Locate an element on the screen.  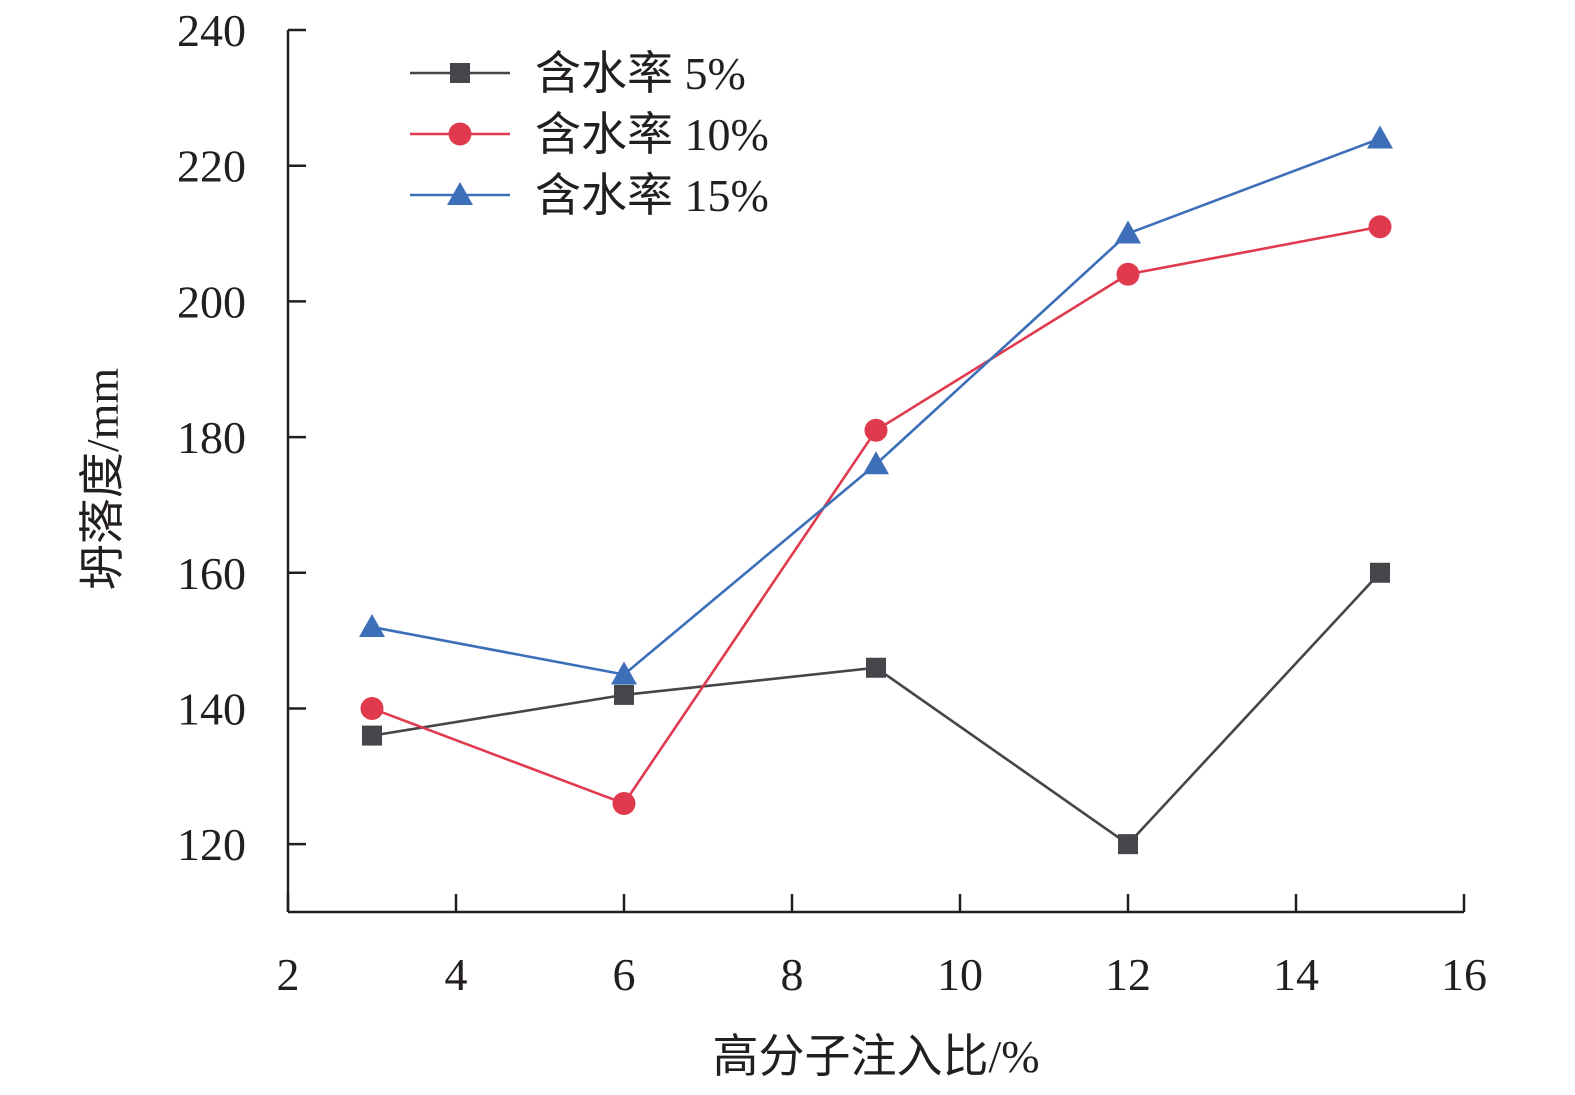
y-tick-label: 220 is located at coordinates (211, 166).